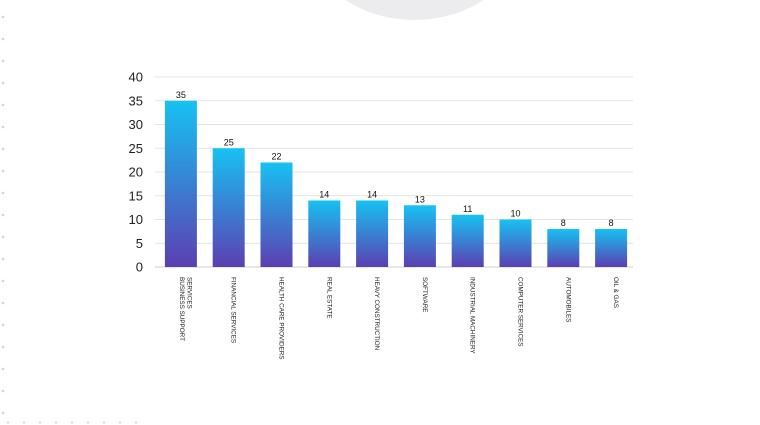 The image size is (760, 425). I want to click on category-label: COMPUTER SERVICES, so click(520, 312).